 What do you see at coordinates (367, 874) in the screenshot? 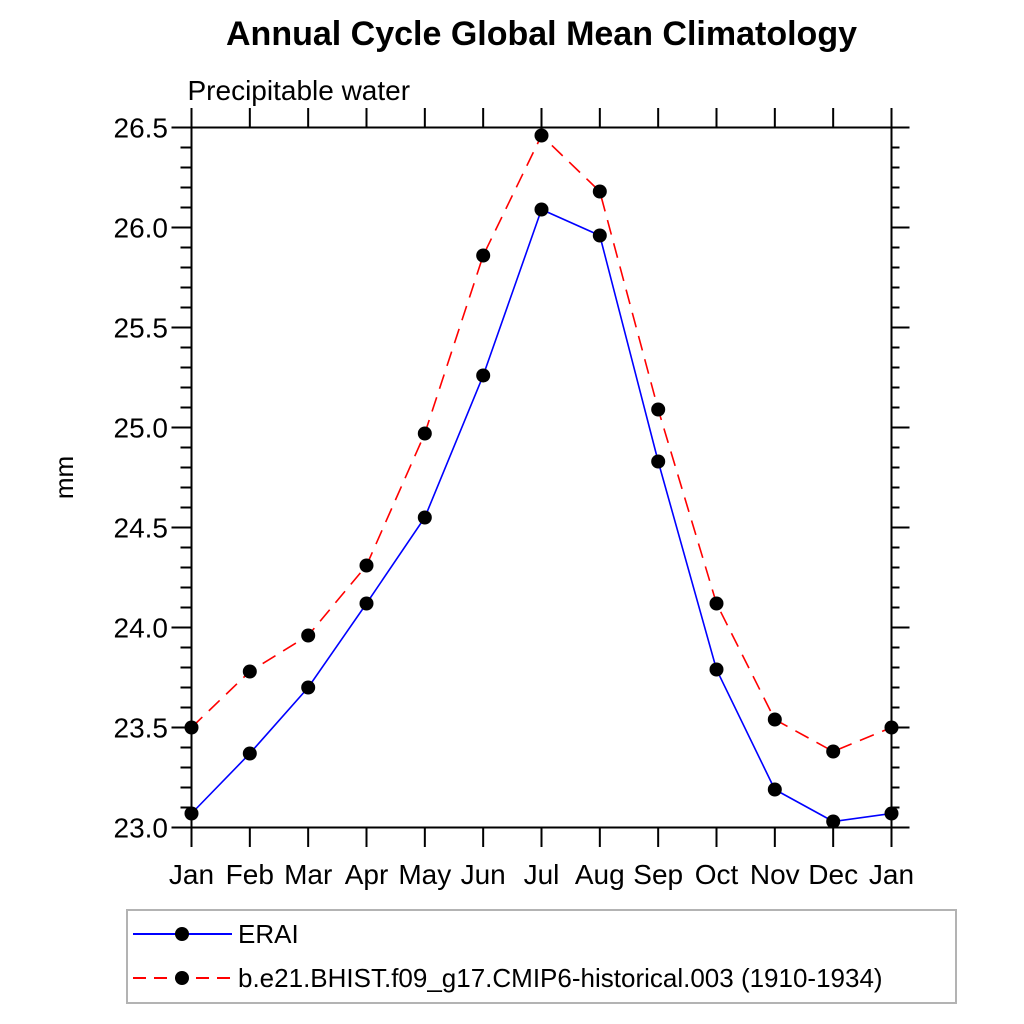
I see `x-tick-label: Apr` at bounding box center [367, 874].